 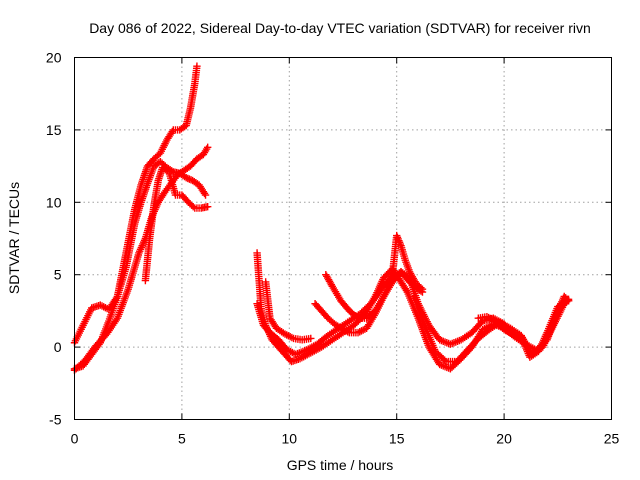 I want to click on x-tick-label: 20, so click(x=504, y=439).